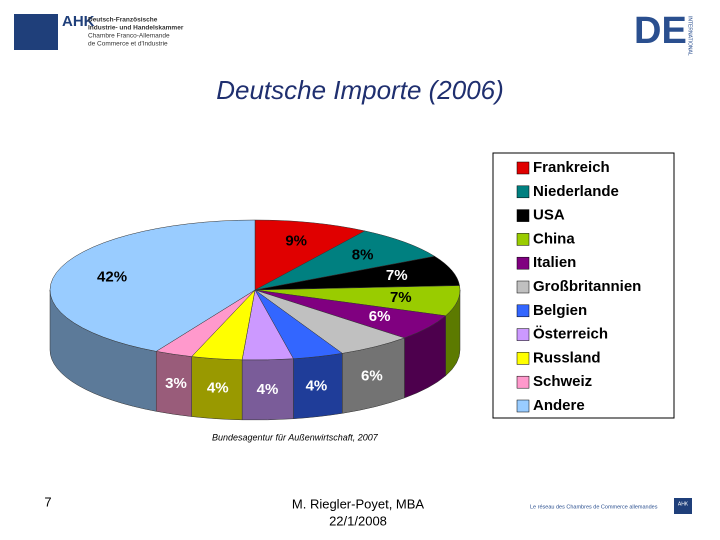 The height and width of the screenshot is (540, 720). What do you see at coordinates (36, 32) in the screenshot?
I see `logo-box` at bounding box center [36, 32].